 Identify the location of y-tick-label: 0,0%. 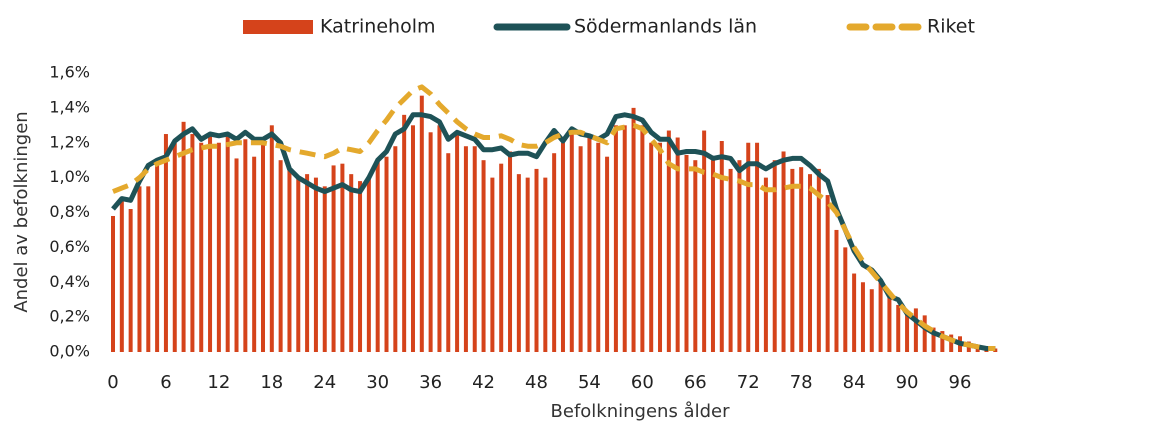
(69, 351).